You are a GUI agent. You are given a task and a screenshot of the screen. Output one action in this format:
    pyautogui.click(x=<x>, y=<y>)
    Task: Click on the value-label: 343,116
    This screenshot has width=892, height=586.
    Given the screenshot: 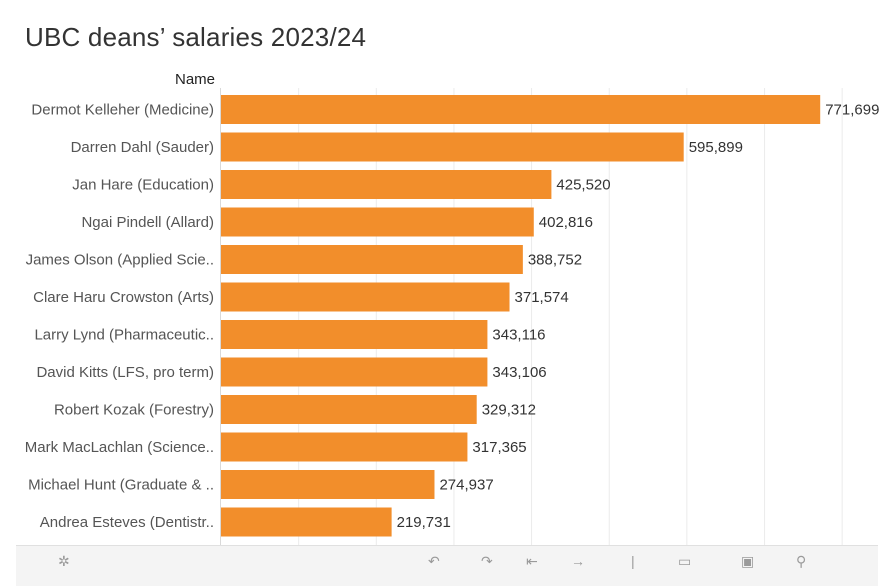 What is the action you would take?
    pyautogui.click(x=518, y=335)
    